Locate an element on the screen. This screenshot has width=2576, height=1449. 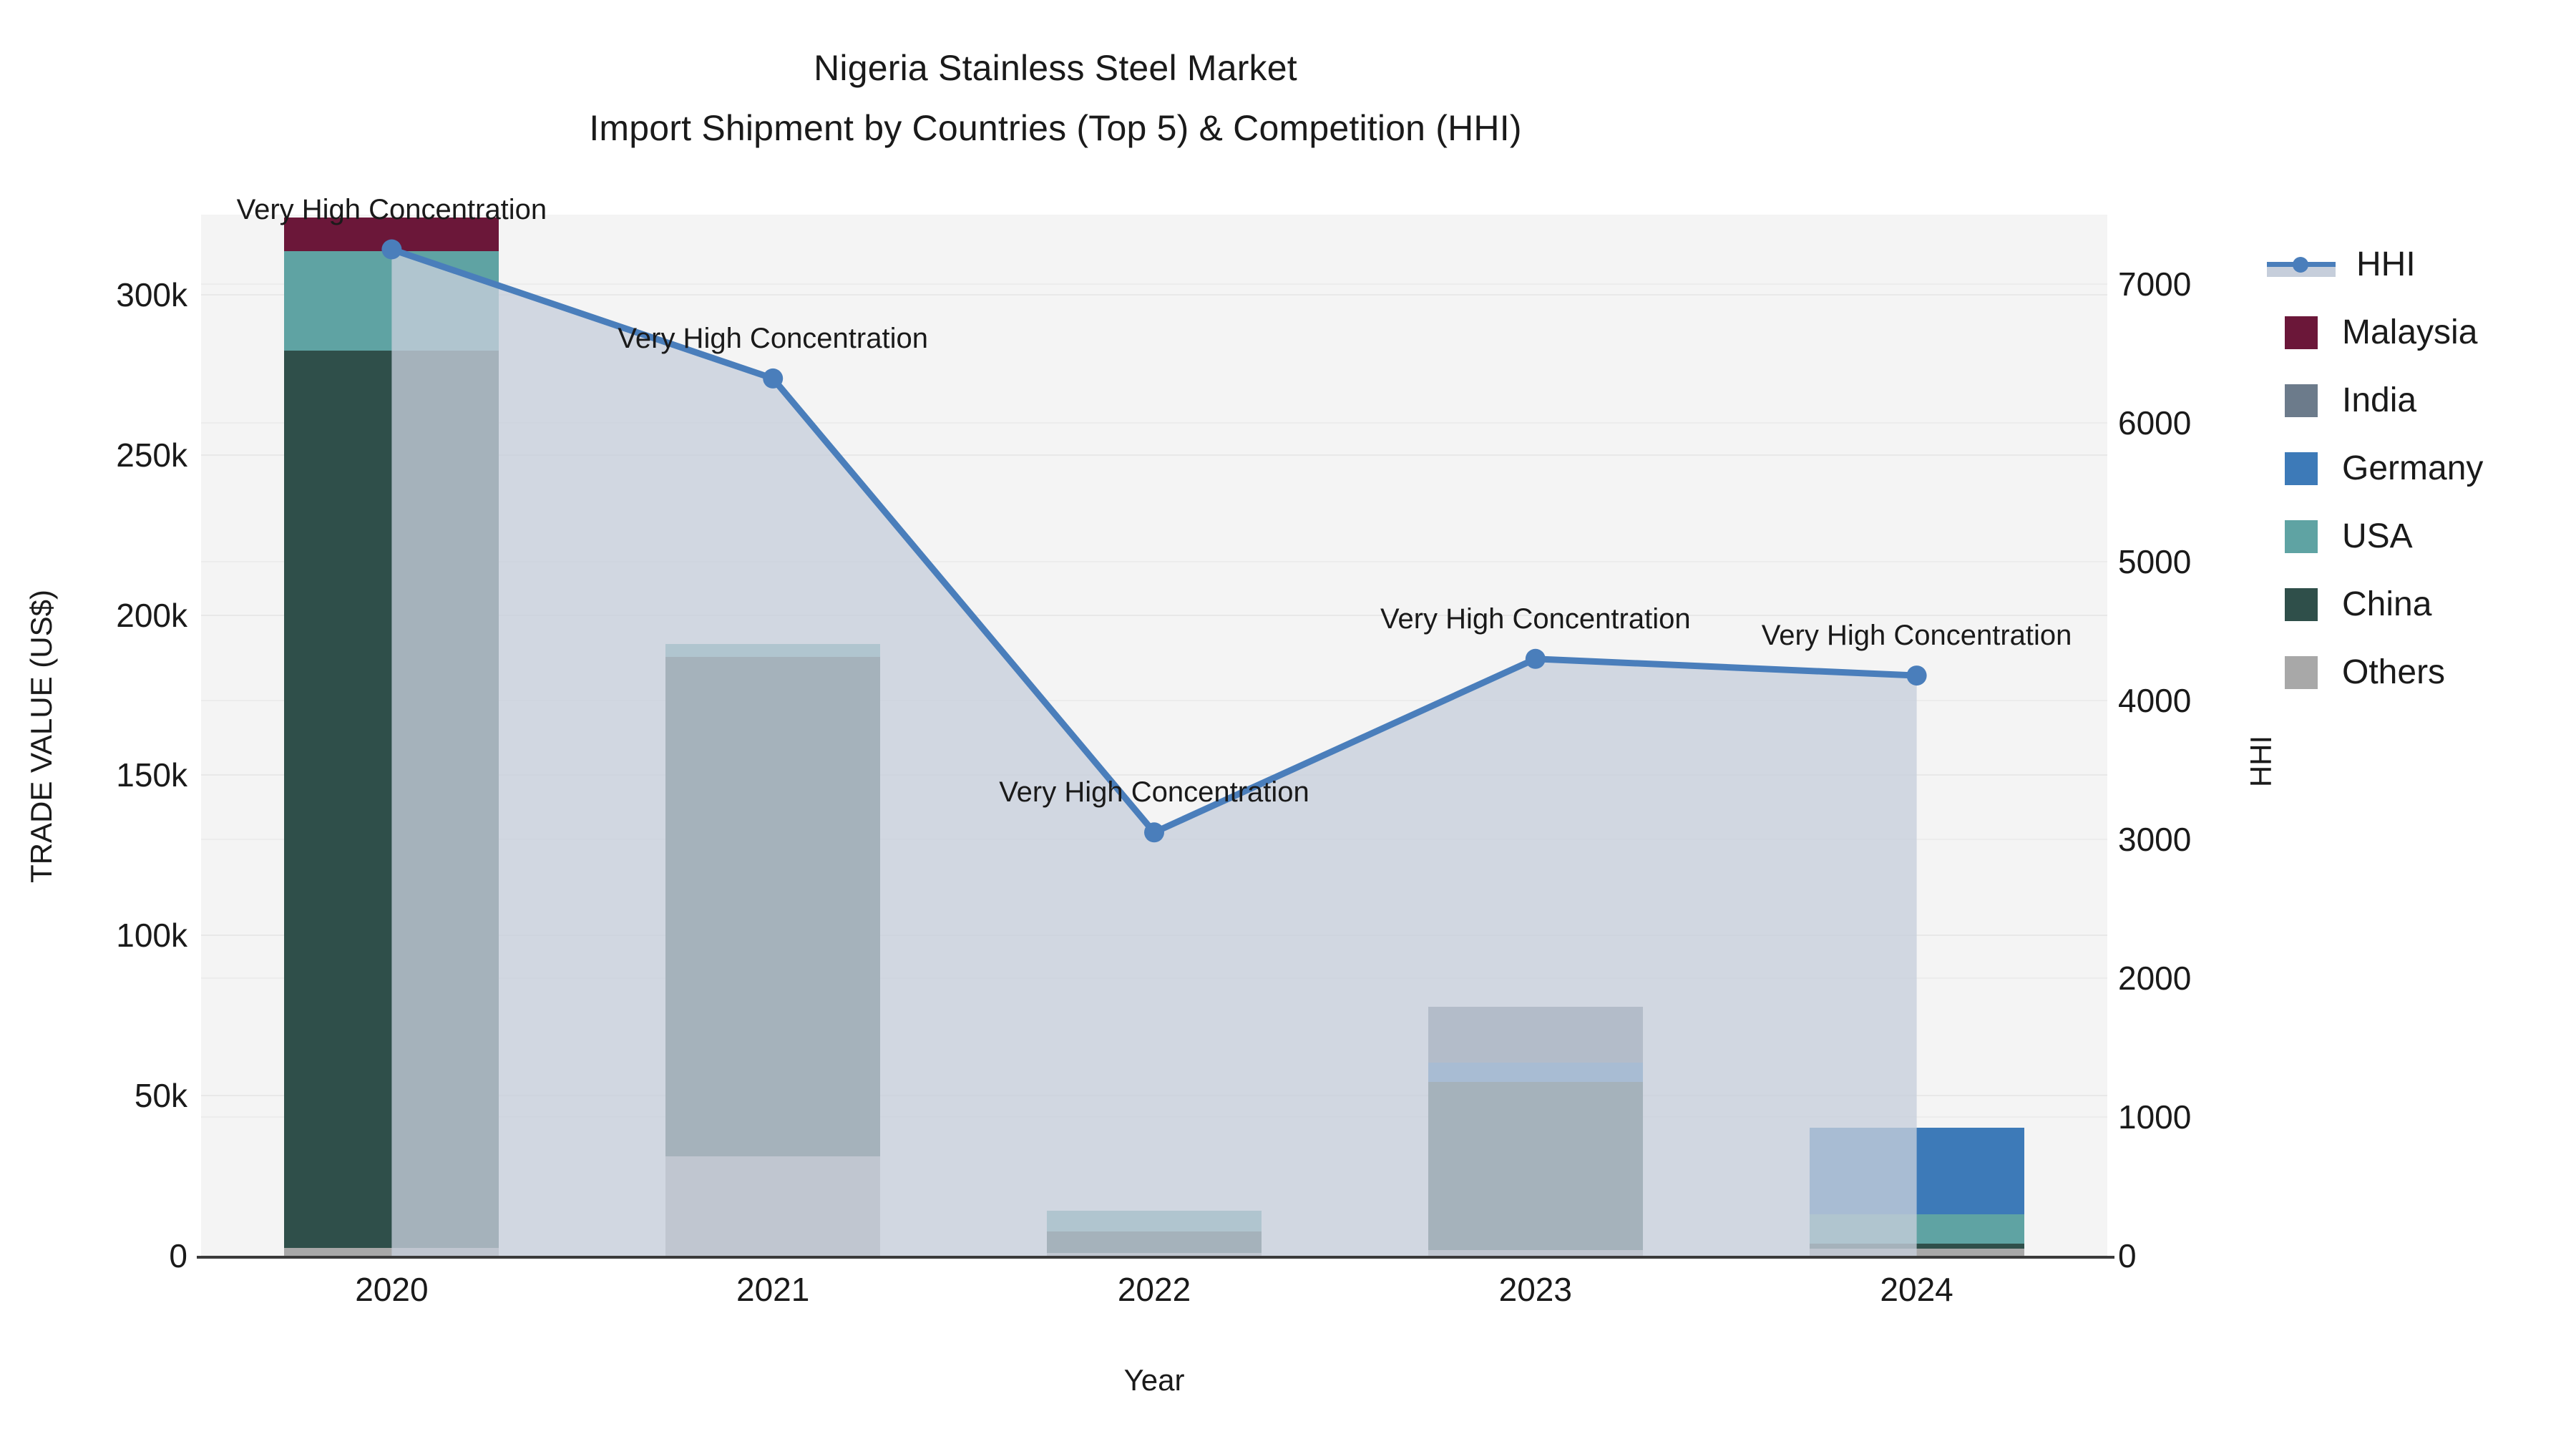
x-axis-tick-label: 2020 is located at coordinates (392, 1289).